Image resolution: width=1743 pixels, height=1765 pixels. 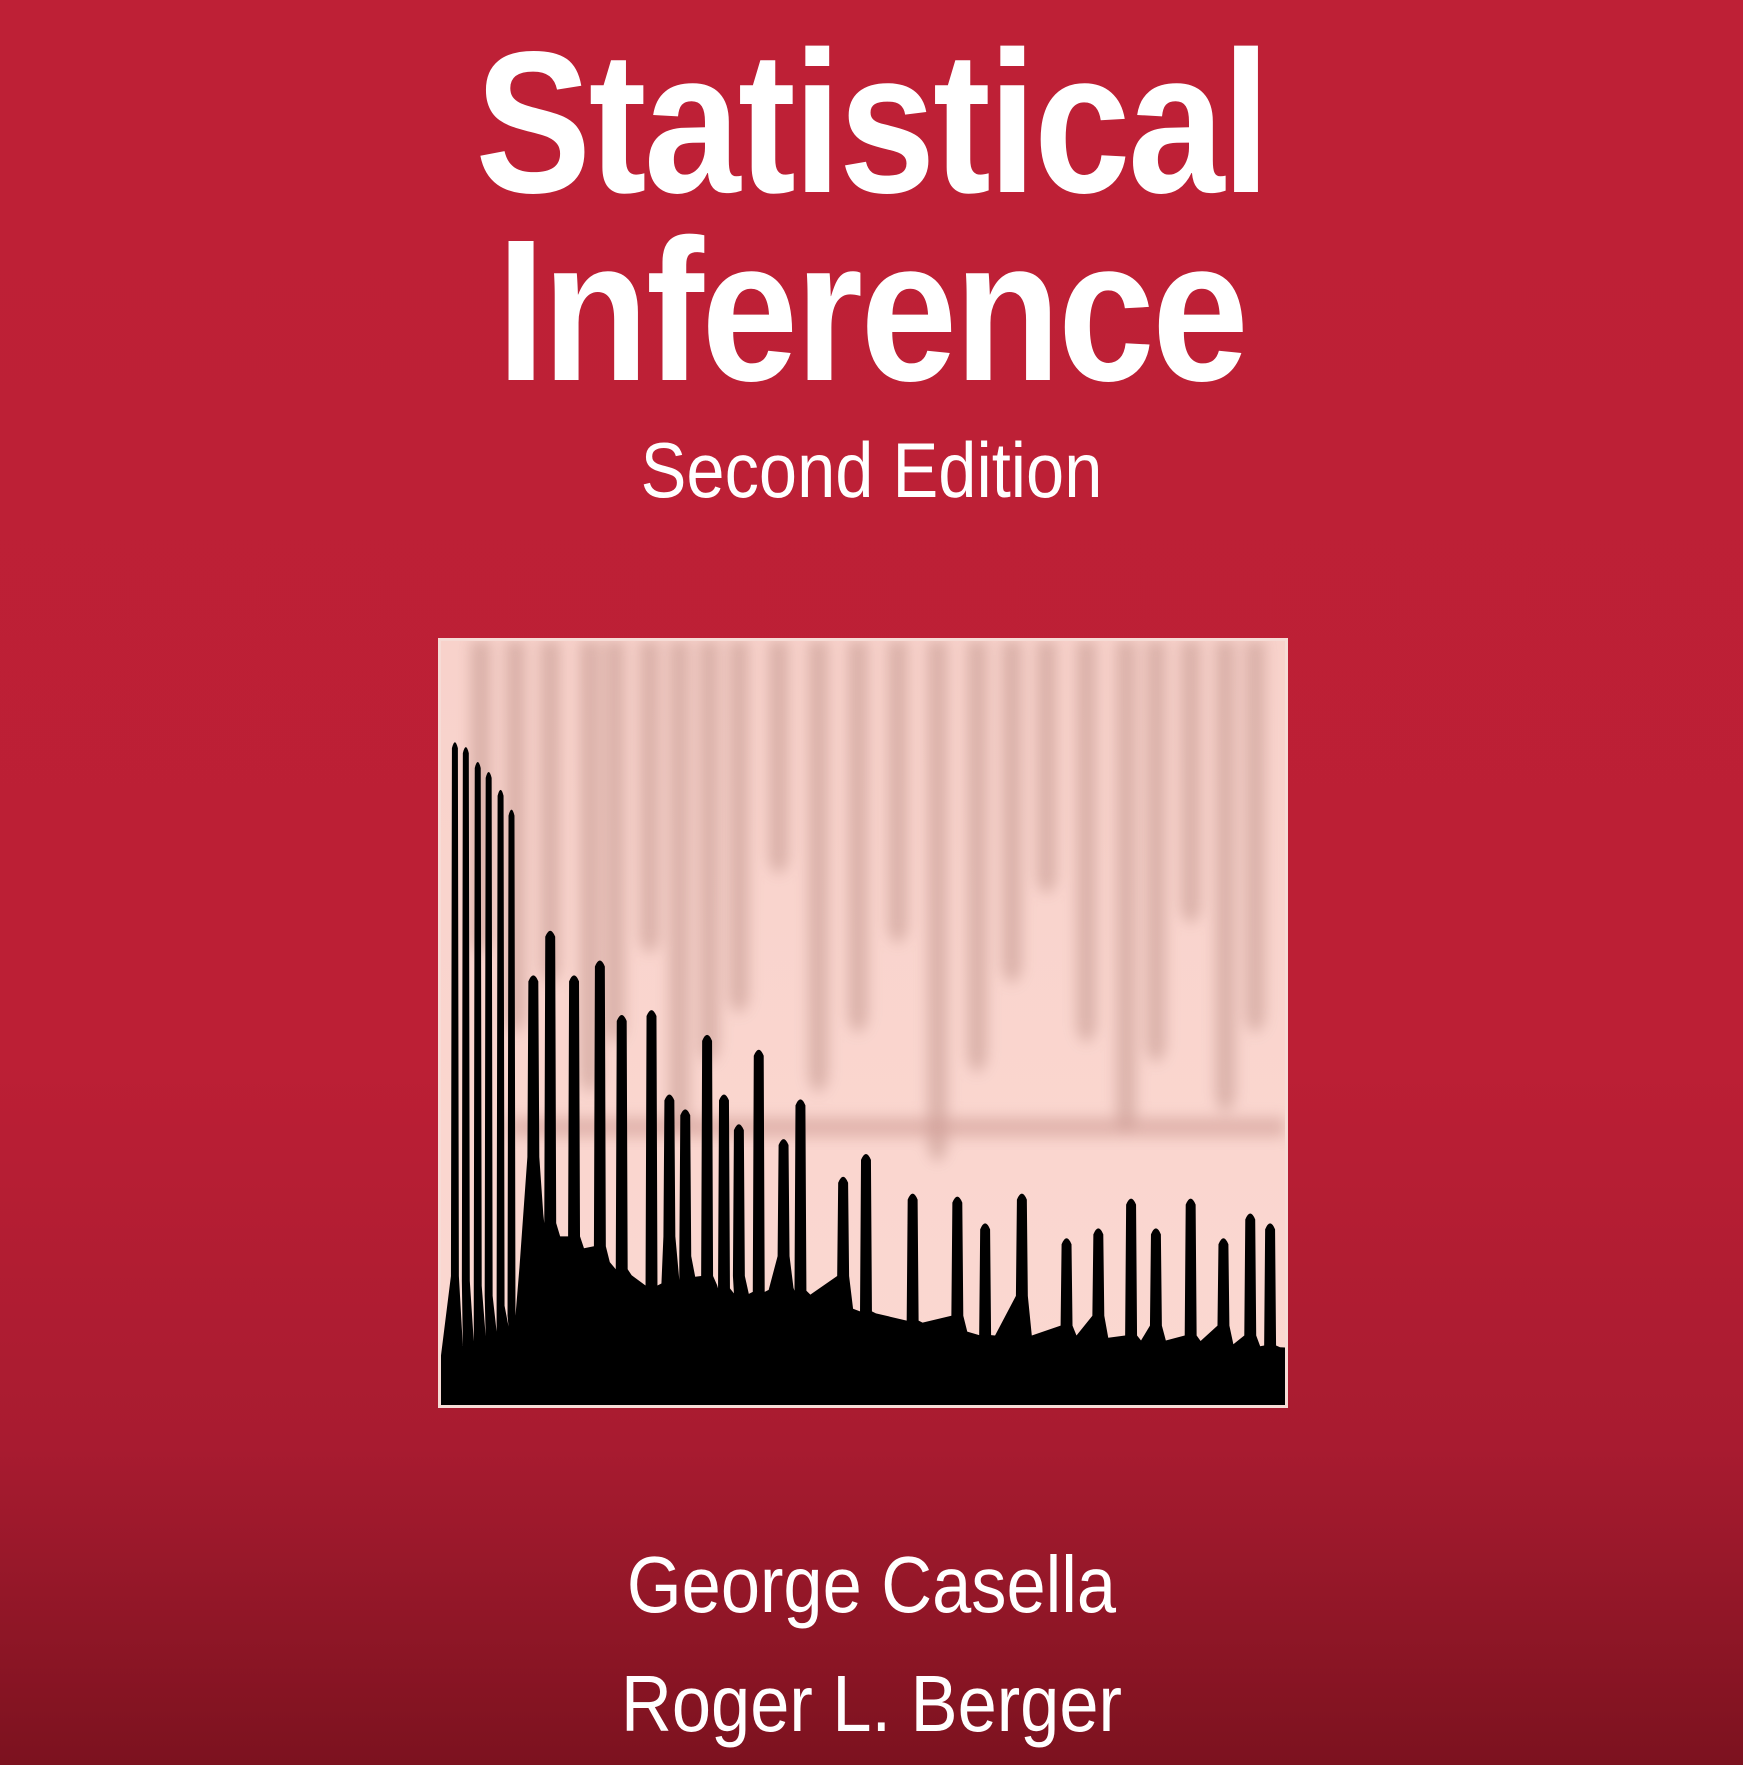 I want to click on author-name-1: George Casella, so click(x=871, y=1584).